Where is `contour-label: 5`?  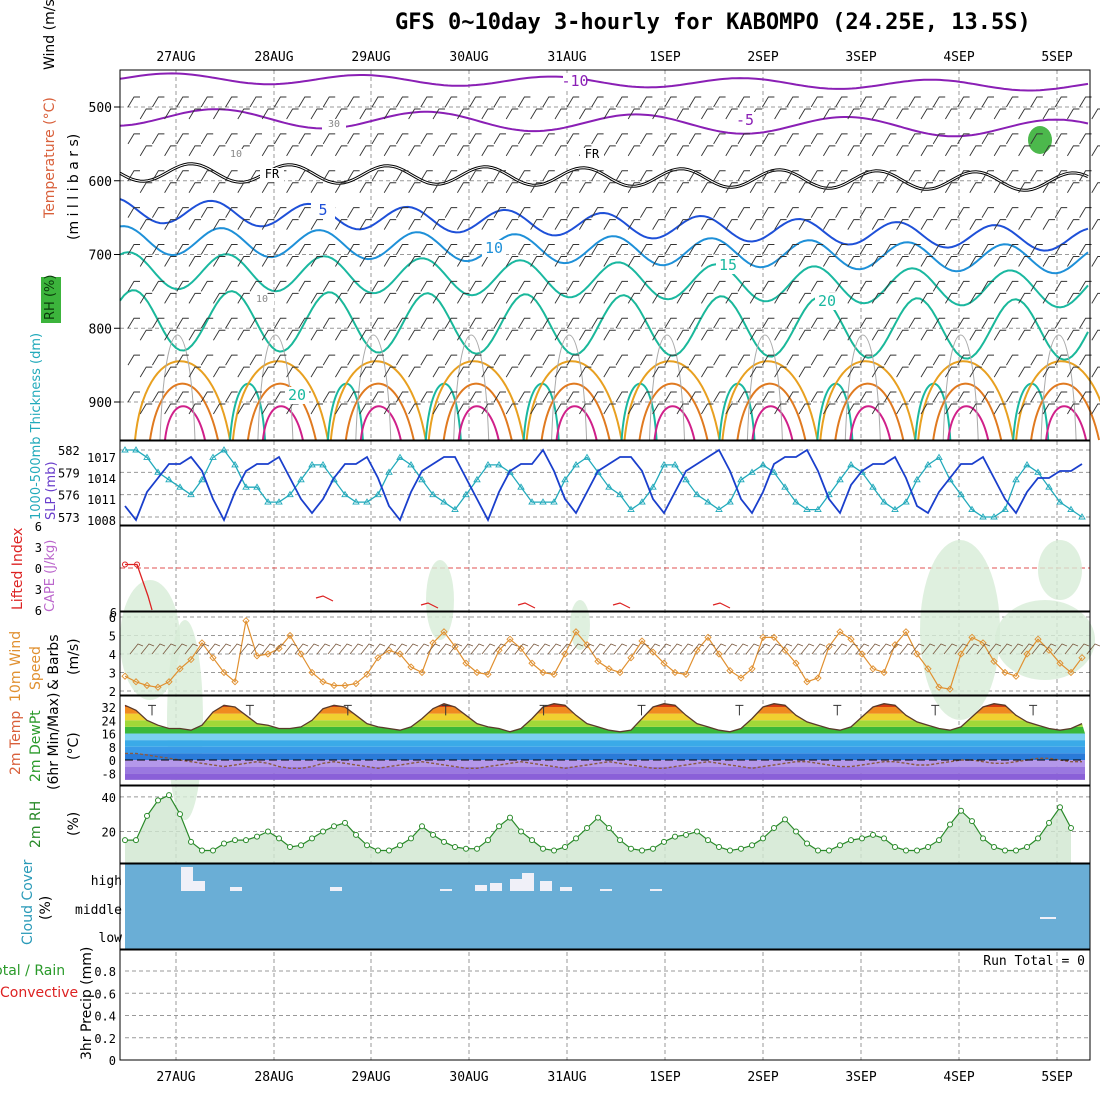
contour-label: 5 is located at coordinates (322, 210).